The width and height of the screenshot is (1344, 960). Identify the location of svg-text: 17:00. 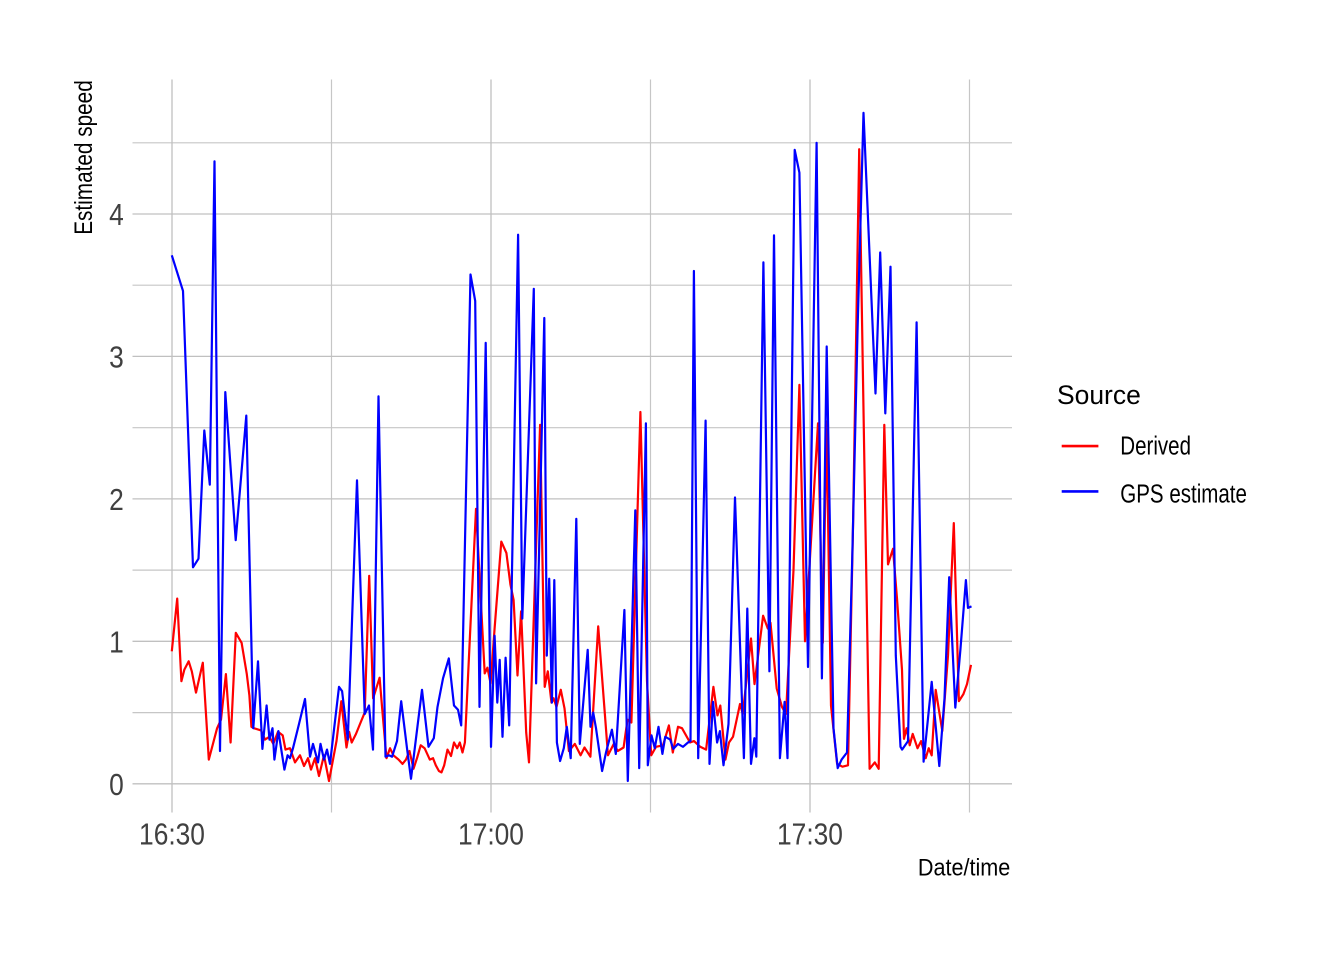
(491, 834).